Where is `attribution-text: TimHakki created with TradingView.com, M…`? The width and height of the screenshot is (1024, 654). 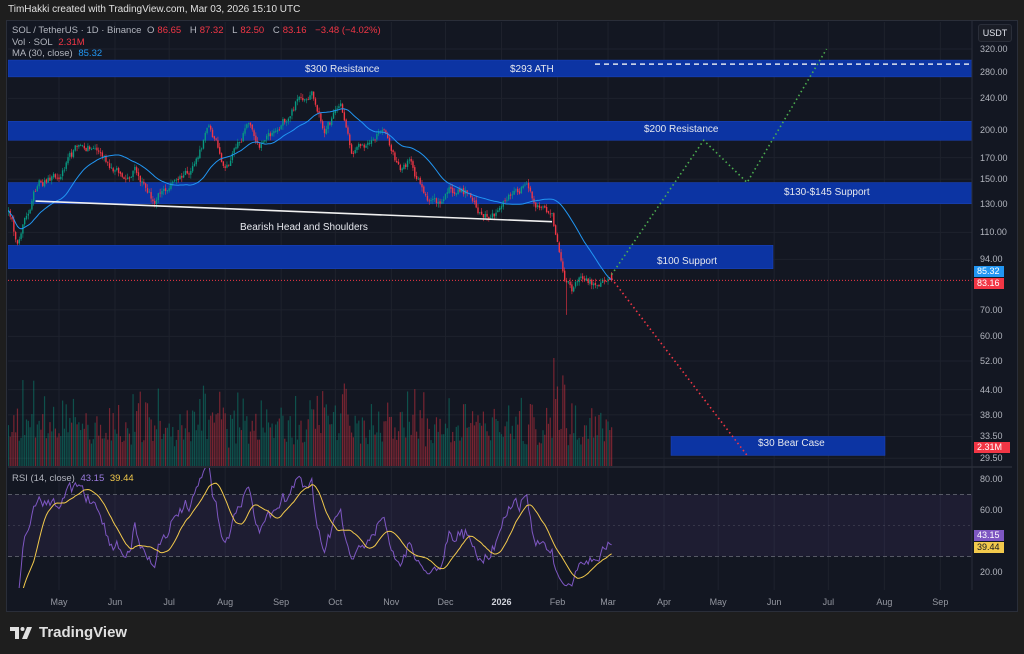 attribution-text: TimHakki created with TradingView.com, M… is located at coordinates (154, 9).